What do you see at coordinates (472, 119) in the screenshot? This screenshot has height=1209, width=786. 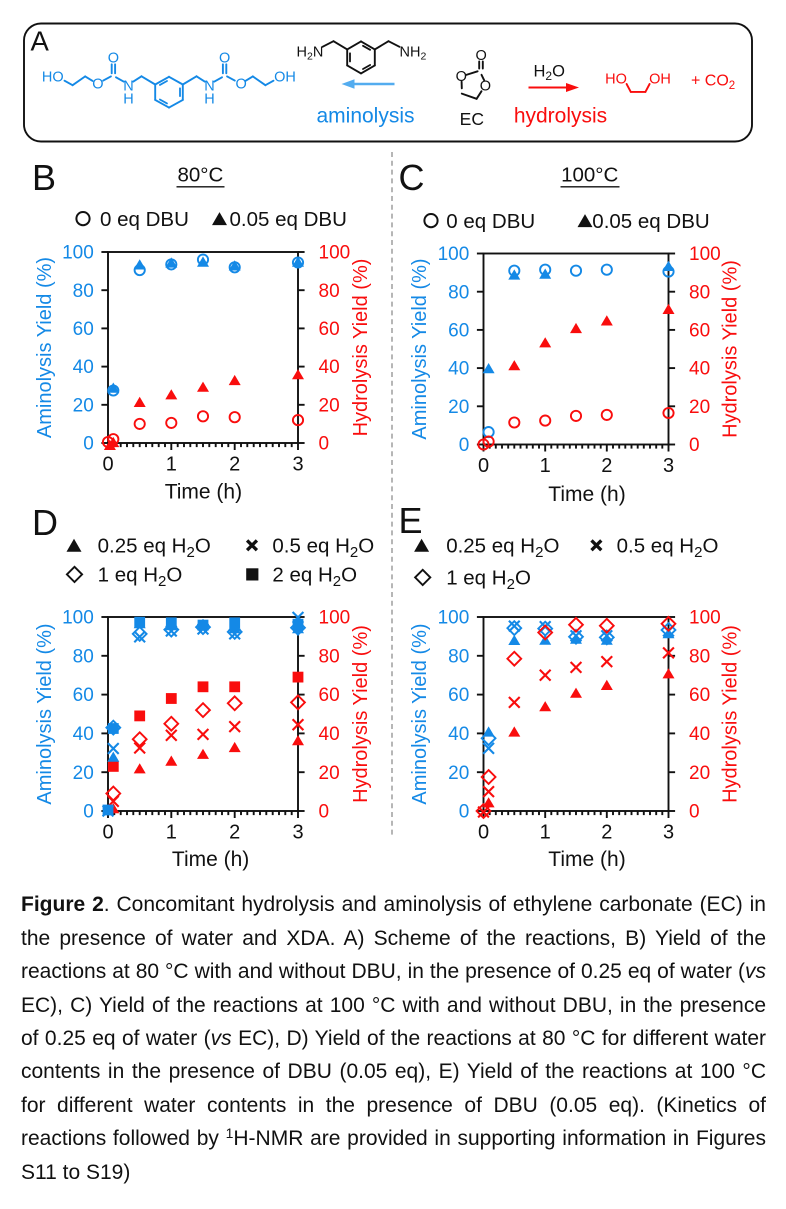 I see `svg-text: EC` at bounding box center [472, 119].